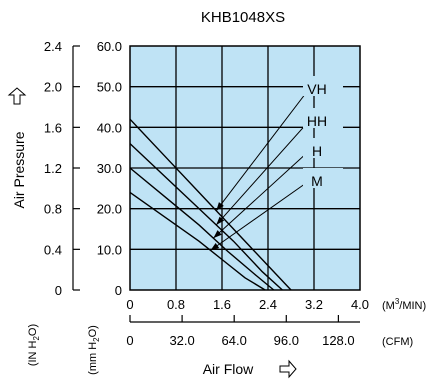  I want to click on chart-title: KHB1048XS, so click(243, 17).